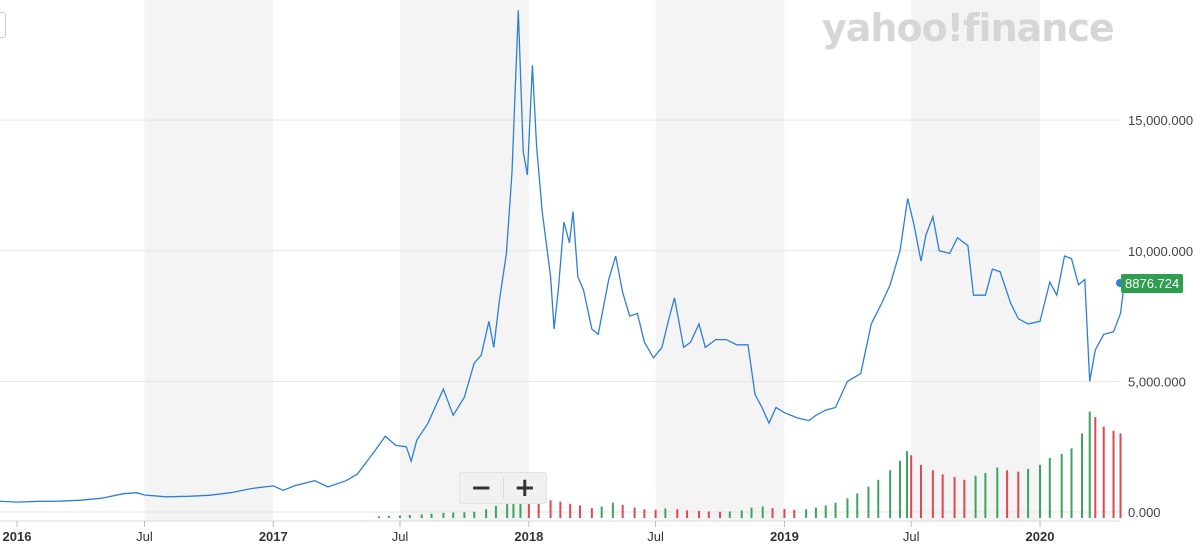 The height and width of the screenshot is (551, 1200). What do you see at coordinates (481, 488) in the screenshot?
I see `zoom-out-button: −` at bounding box center [481, 488].